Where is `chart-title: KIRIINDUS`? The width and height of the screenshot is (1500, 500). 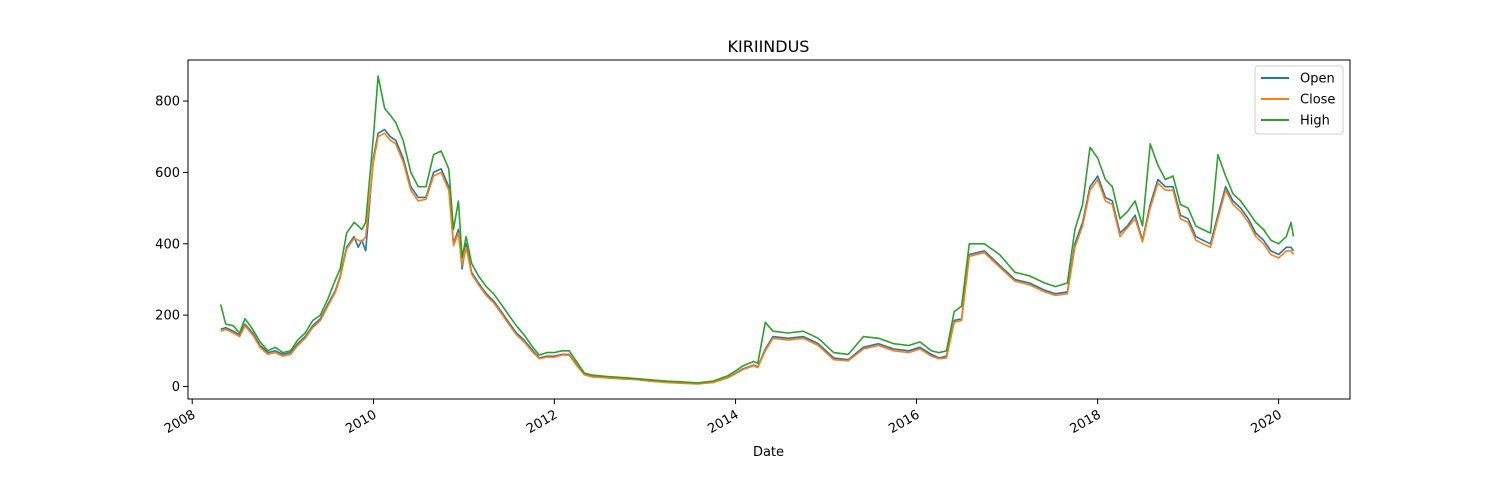 chart-title: KIRIINDUS is located at coordinates (769, 46).